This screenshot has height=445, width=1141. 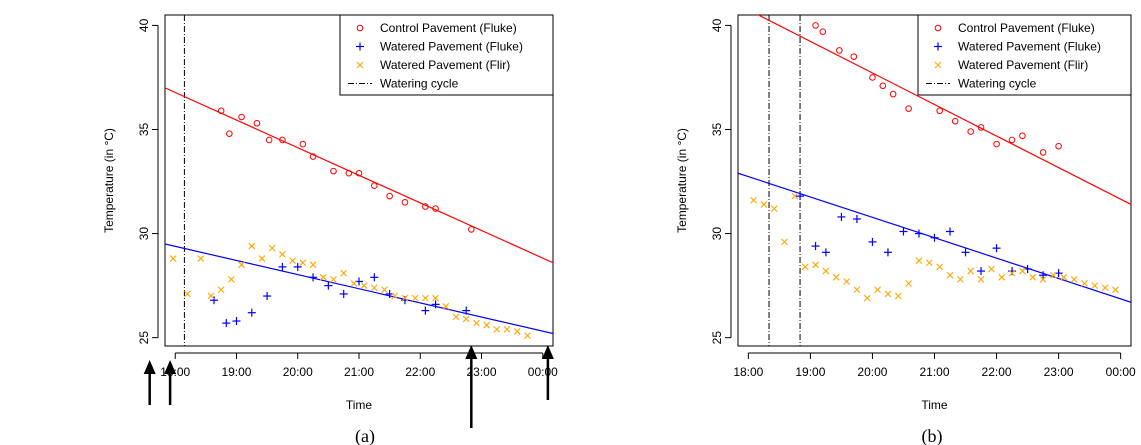 What do you see at coordinates (748, 372) in the screenshot?
I see `x-tick-label: 18:00` at bounding box center [748, 372].